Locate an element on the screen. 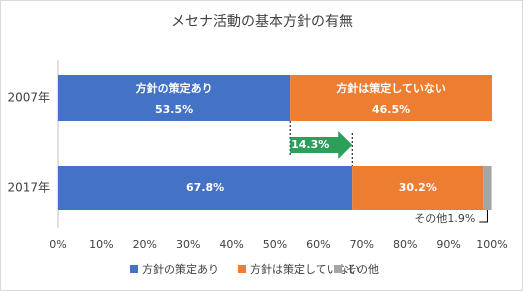  x-tick-label: 100% is located at coordinates (491, 244).